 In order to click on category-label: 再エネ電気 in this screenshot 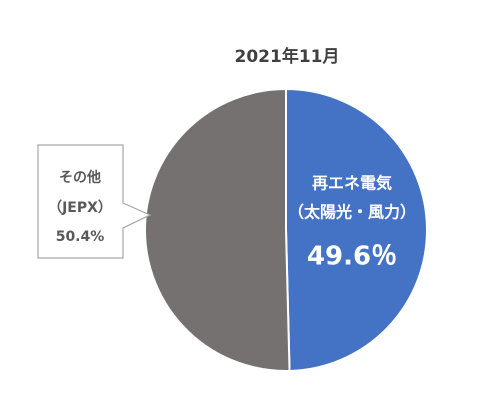, I will do `click(352, 183)`.